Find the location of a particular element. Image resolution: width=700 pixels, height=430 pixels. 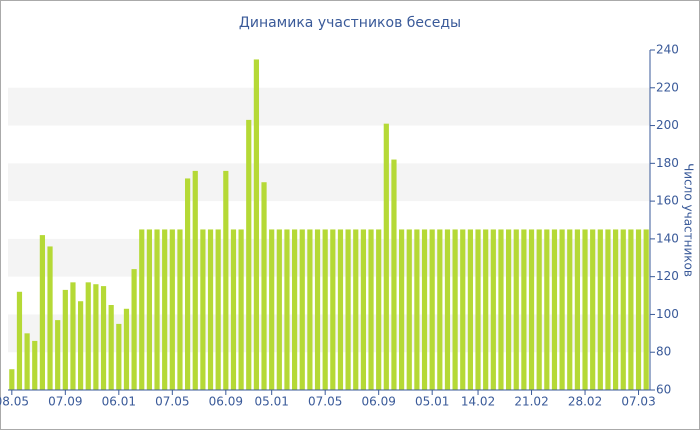

y-tick-label: 160 is located at coordinates (667, 201).